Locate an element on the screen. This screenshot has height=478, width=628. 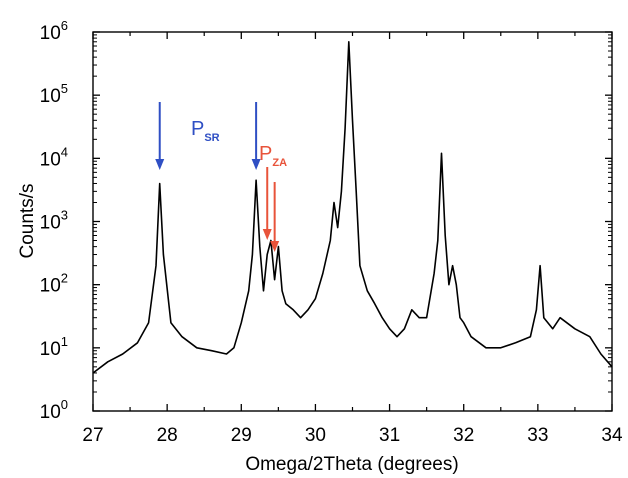
x-tick-label: 32 is located at coordinates (463, 435).